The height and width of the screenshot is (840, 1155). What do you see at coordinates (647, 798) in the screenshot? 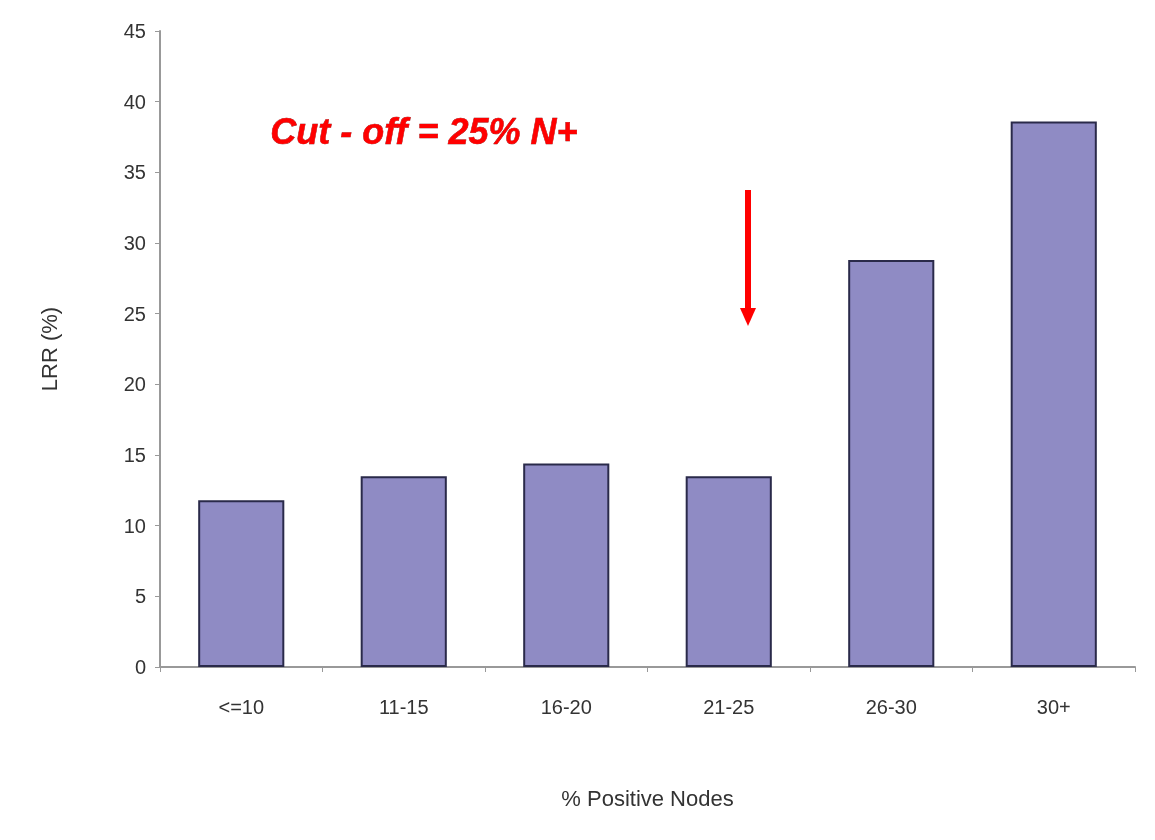
I see `x-axis-title: % Positive Nodes` at bounding box center [647, 798].